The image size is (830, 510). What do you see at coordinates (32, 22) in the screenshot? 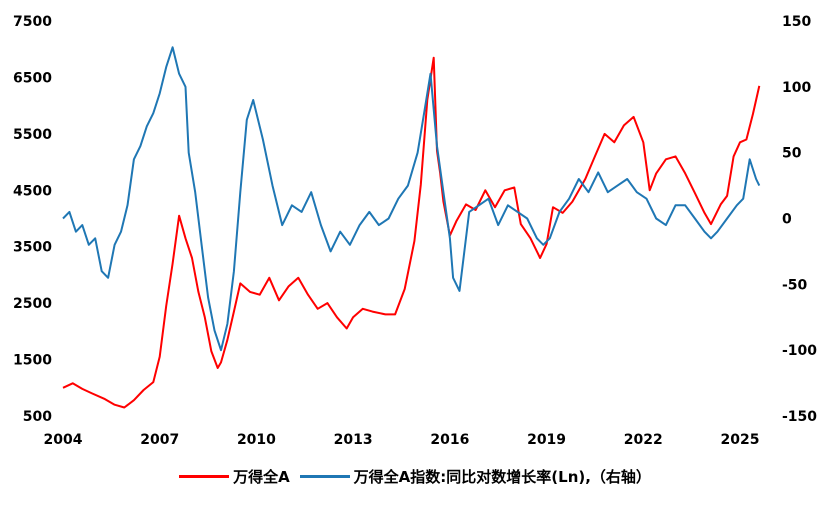
I see `left-y-tick-label: 7500` at bounding box center [32, 22].